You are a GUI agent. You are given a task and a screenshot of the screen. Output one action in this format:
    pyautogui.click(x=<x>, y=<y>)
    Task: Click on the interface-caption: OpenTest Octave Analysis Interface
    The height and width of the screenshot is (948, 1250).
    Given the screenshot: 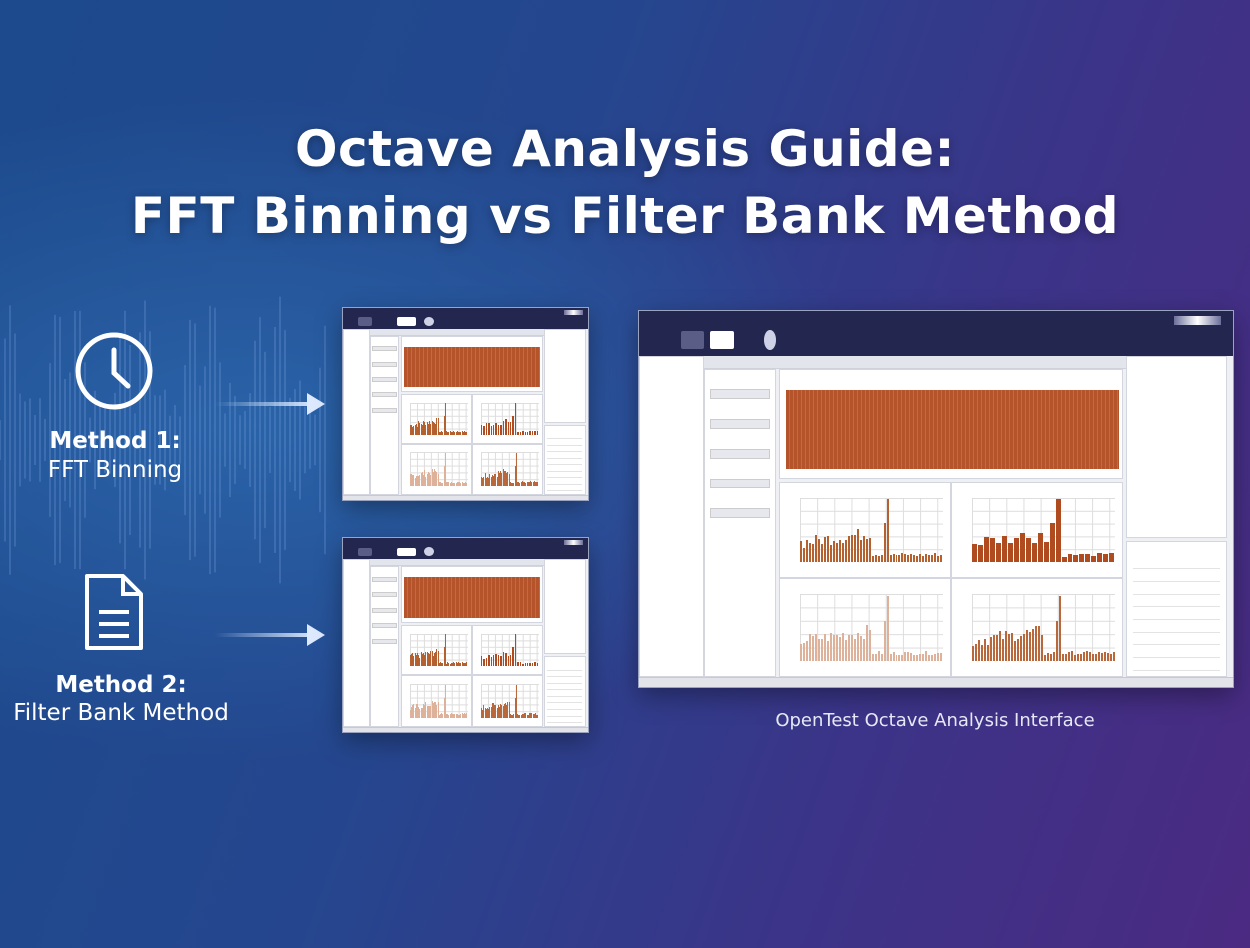 What is the action you would take?
    pyautogui.click(x=935, y=720)
    